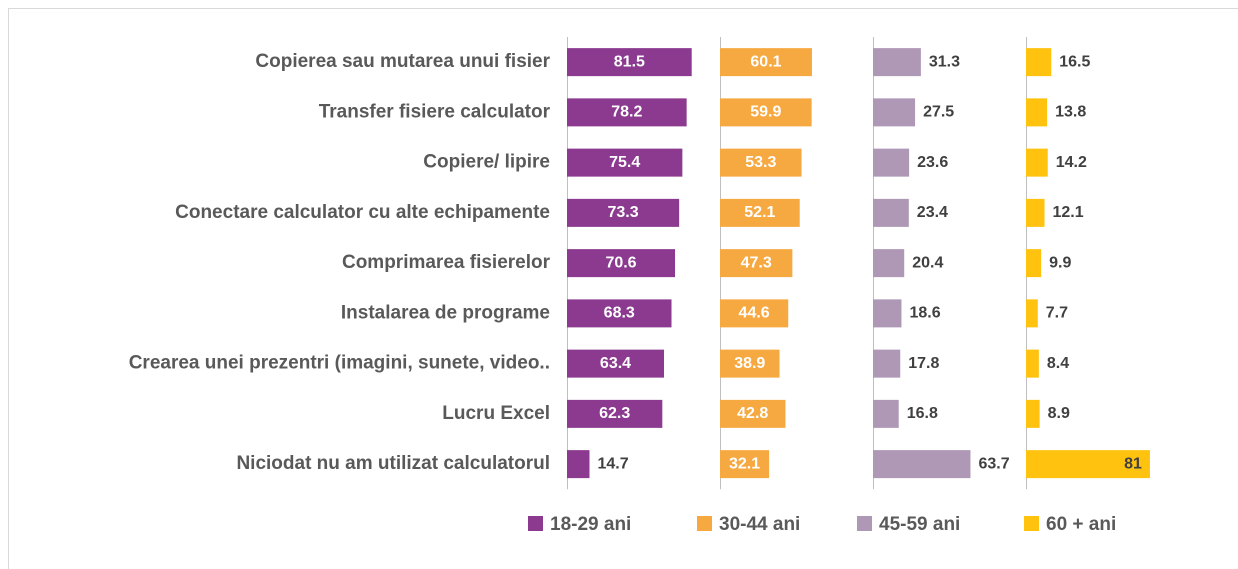 The width and height of the screenshot is (1238, 569). I want to click on value-label: 44.6, so click(754, 313).